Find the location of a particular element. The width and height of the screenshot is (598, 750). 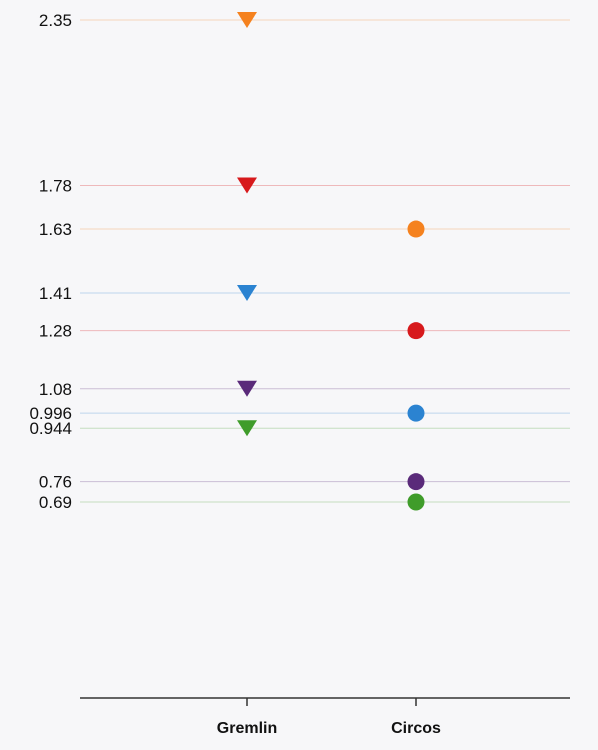

y-tick-label: 1.63 is located at coordinates (55, 229).